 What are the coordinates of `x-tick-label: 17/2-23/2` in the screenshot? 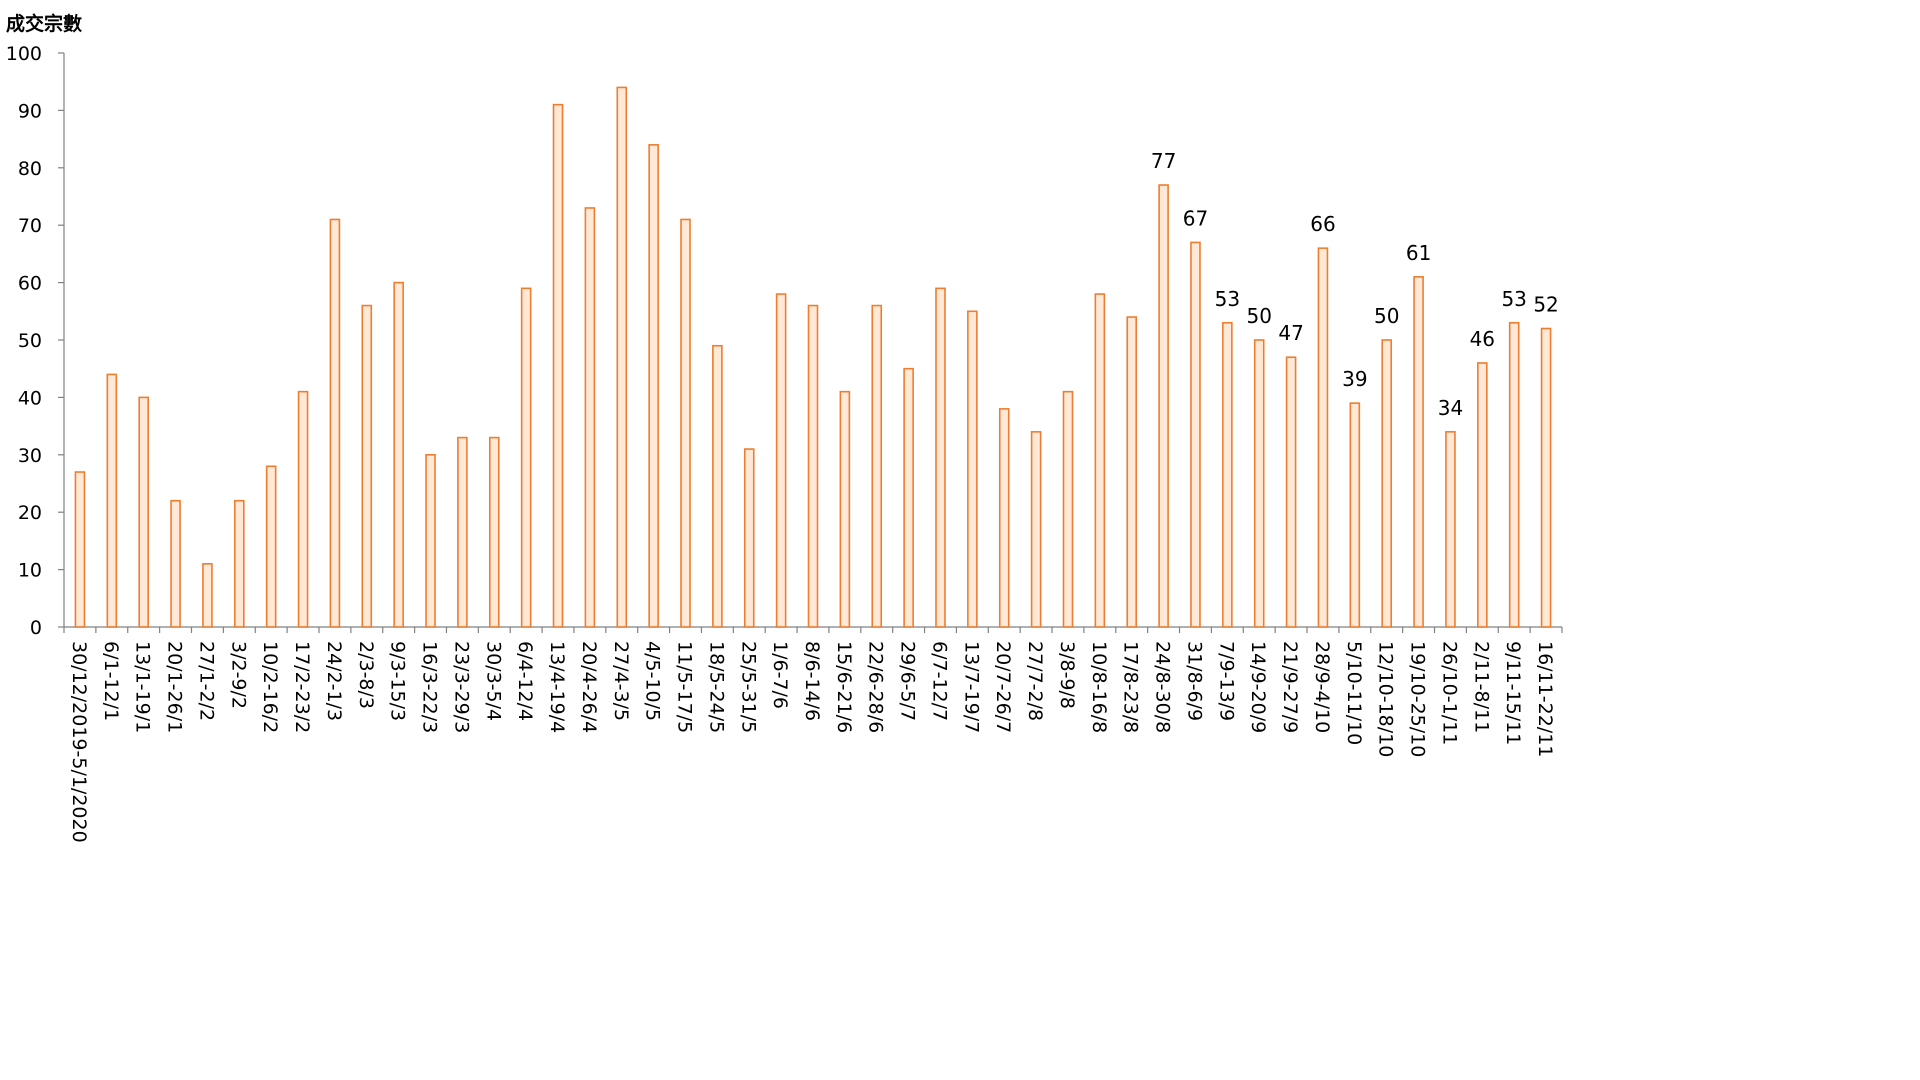 It's located at (302, 687).